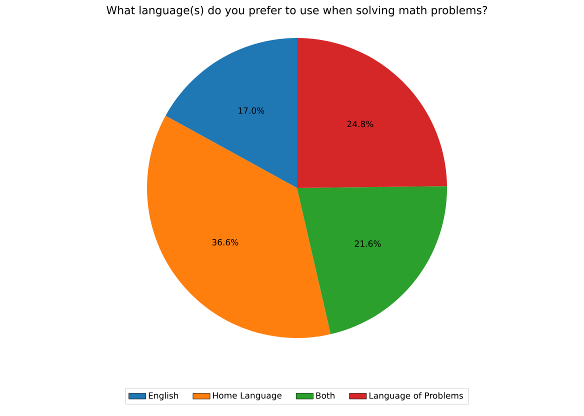 The width and height of the screenshot is (584, 416). What do you see at coordinates (367, 243) in the screenshot?
I see `data-label: 21.6%` at bounding box center [367, 243].